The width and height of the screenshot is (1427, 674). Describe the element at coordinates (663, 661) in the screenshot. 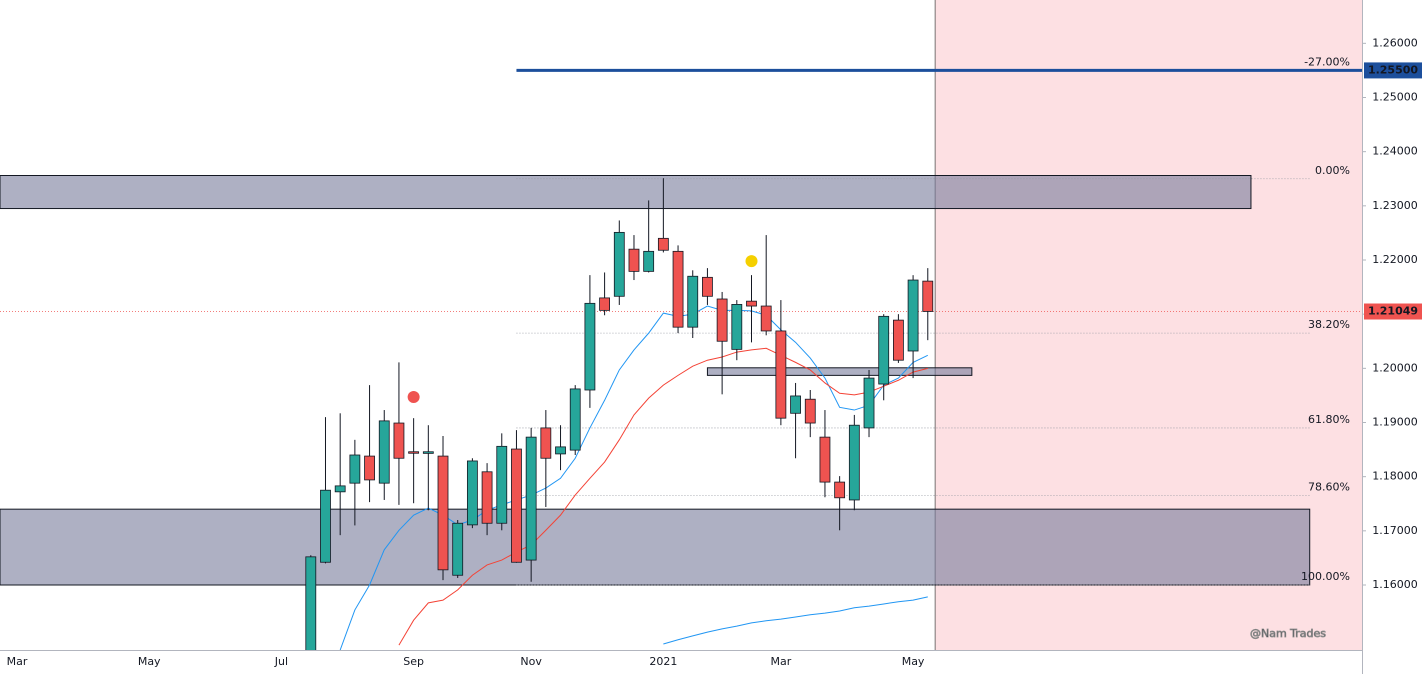

I see `x-tick-label: 2021` at that location.